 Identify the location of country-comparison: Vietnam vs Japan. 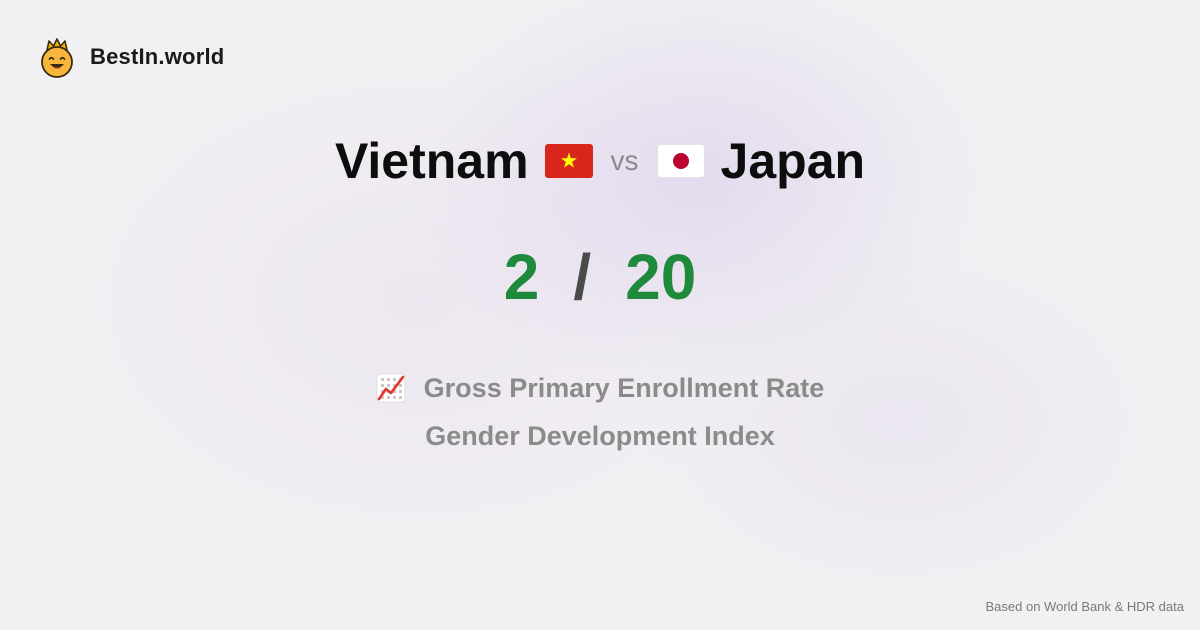
(600, 161).